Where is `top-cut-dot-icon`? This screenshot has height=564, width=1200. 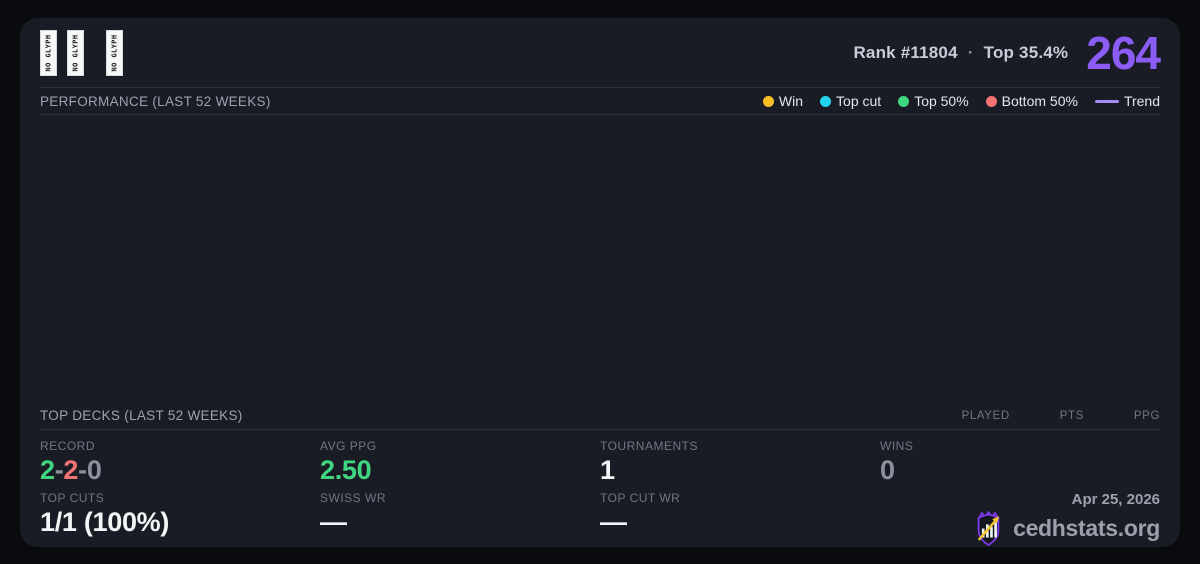
top-cut-dot-icon is located at coordinates (826, 101).